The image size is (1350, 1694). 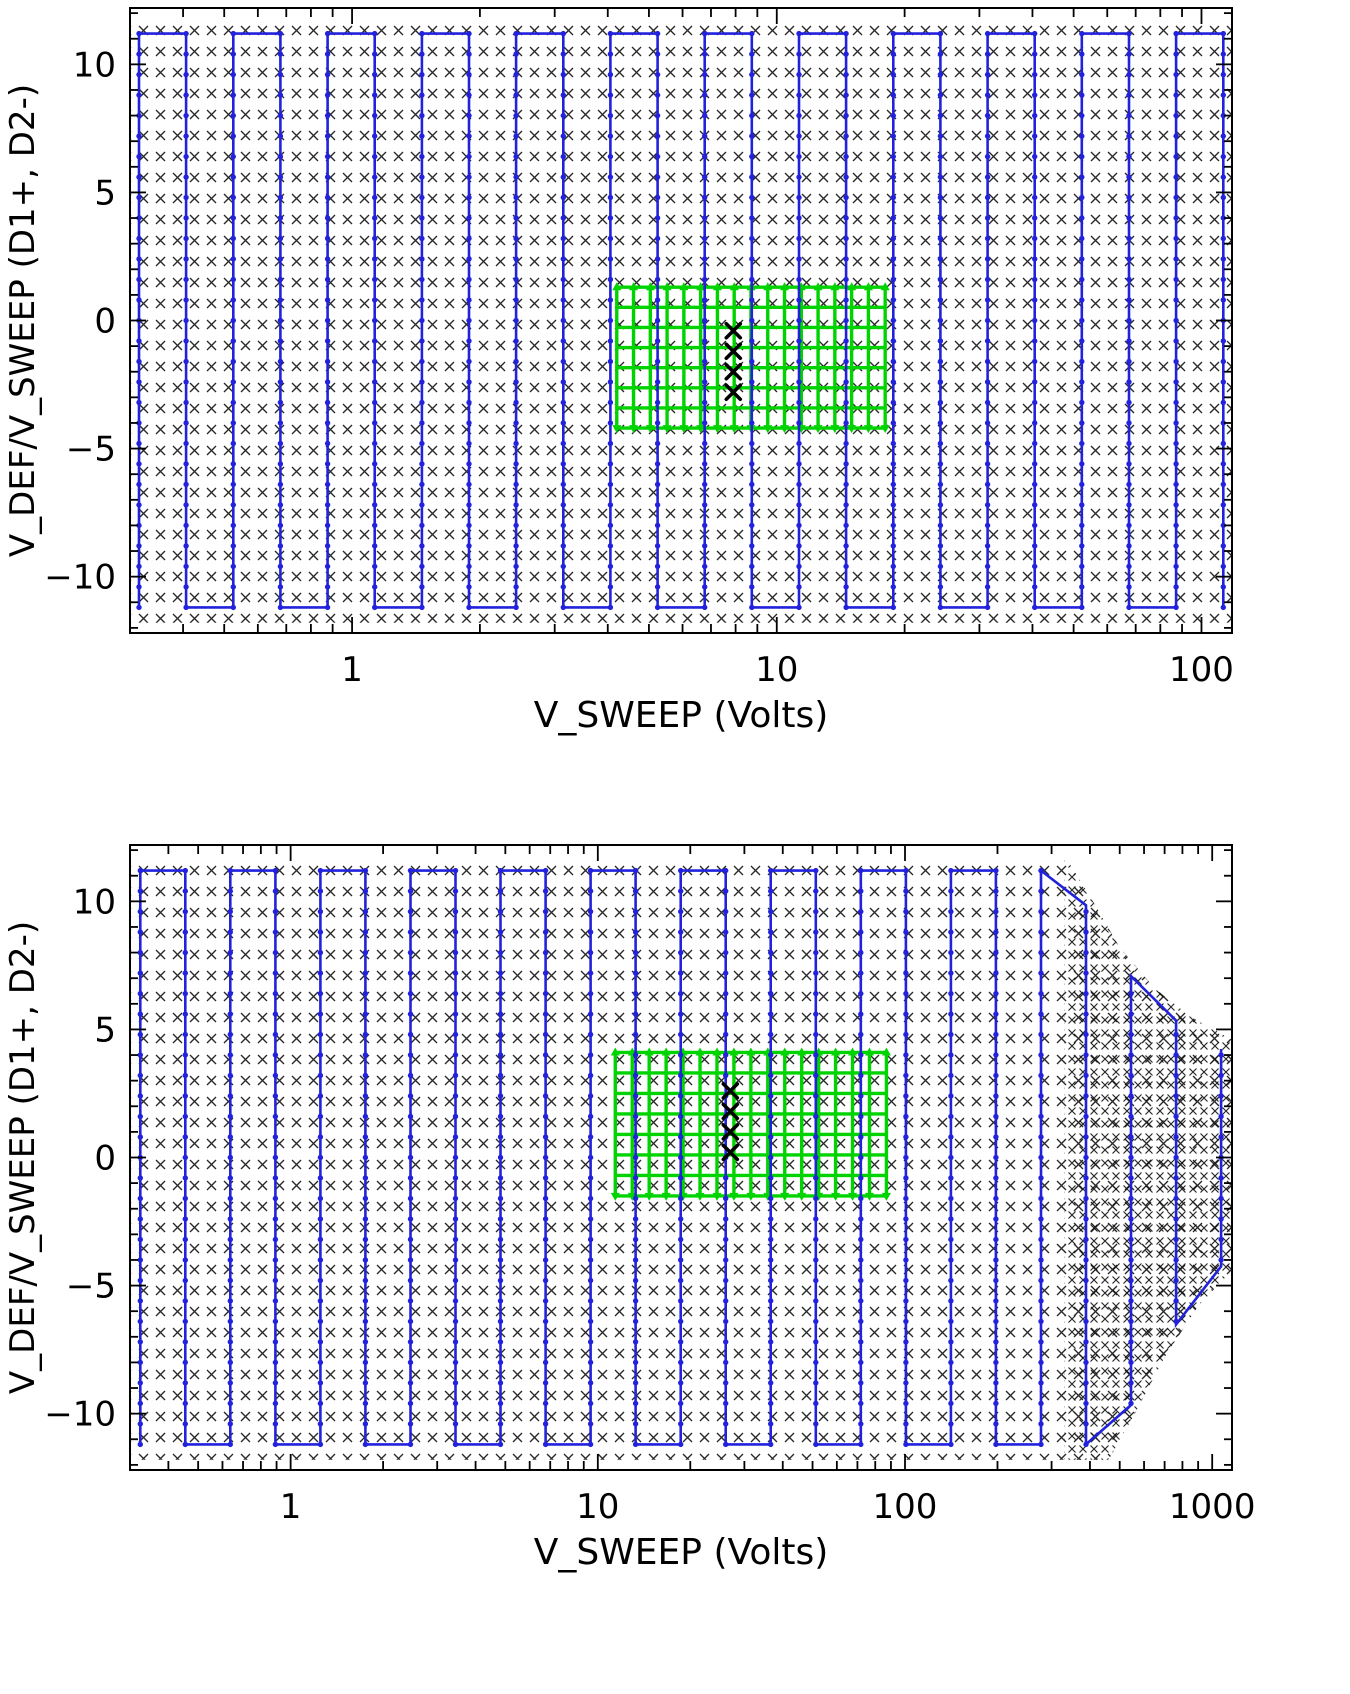 What do you see at coordinates (1212, 1507) in the screenshot?
I see `x-tick-label: 1000` at bounding box center [1212, 1507].